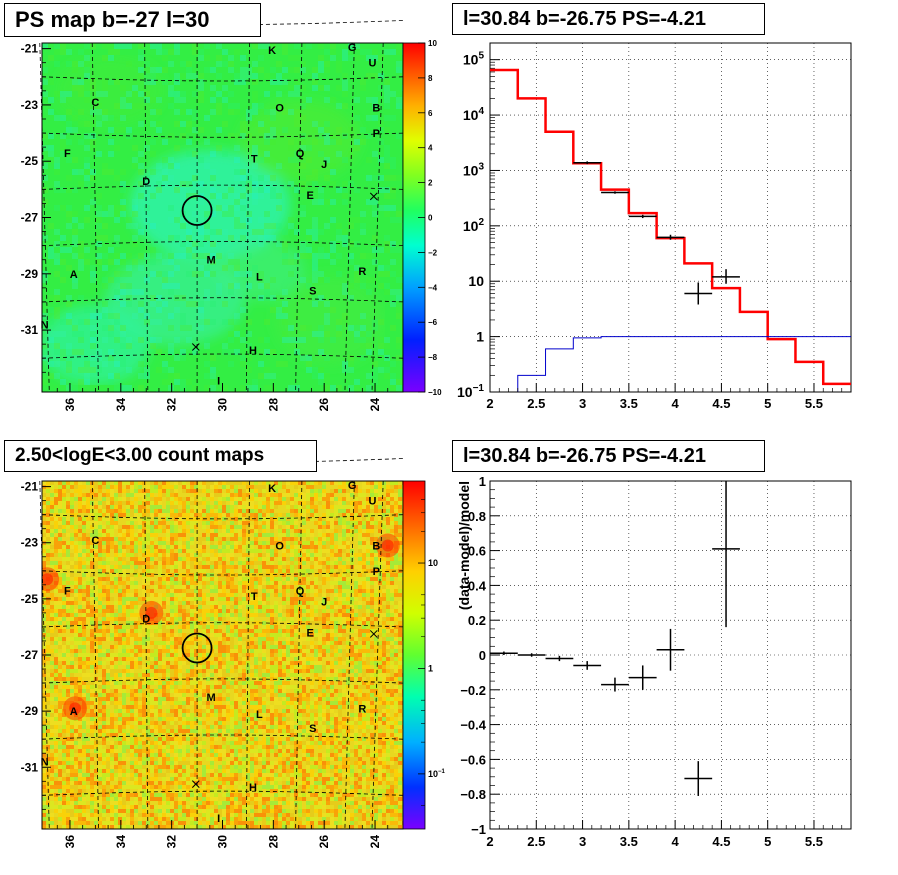  What do you see at coordinates (253, 351) in the screenshot?
I see `map-source-label: H` at bounding box center [253, 351].